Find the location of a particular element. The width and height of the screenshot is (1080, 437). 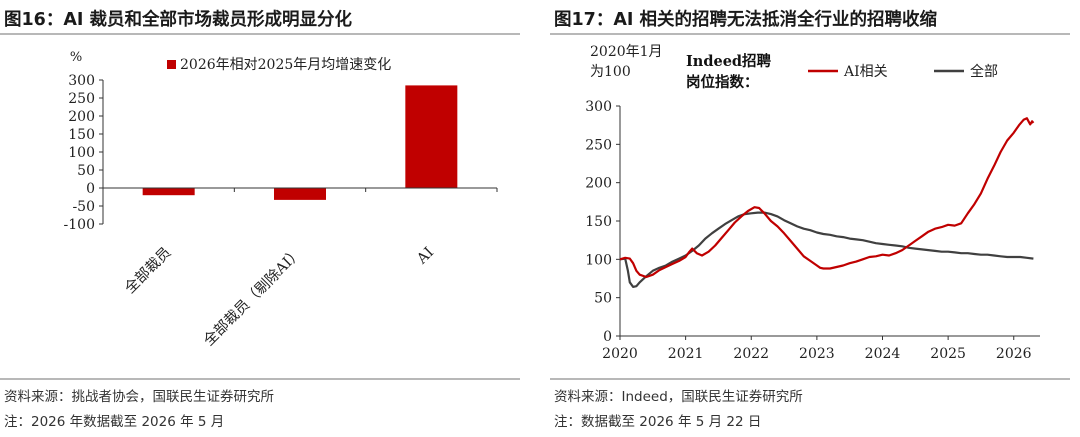

legend-all-label: 全部 is located at coordinates (984, 71).